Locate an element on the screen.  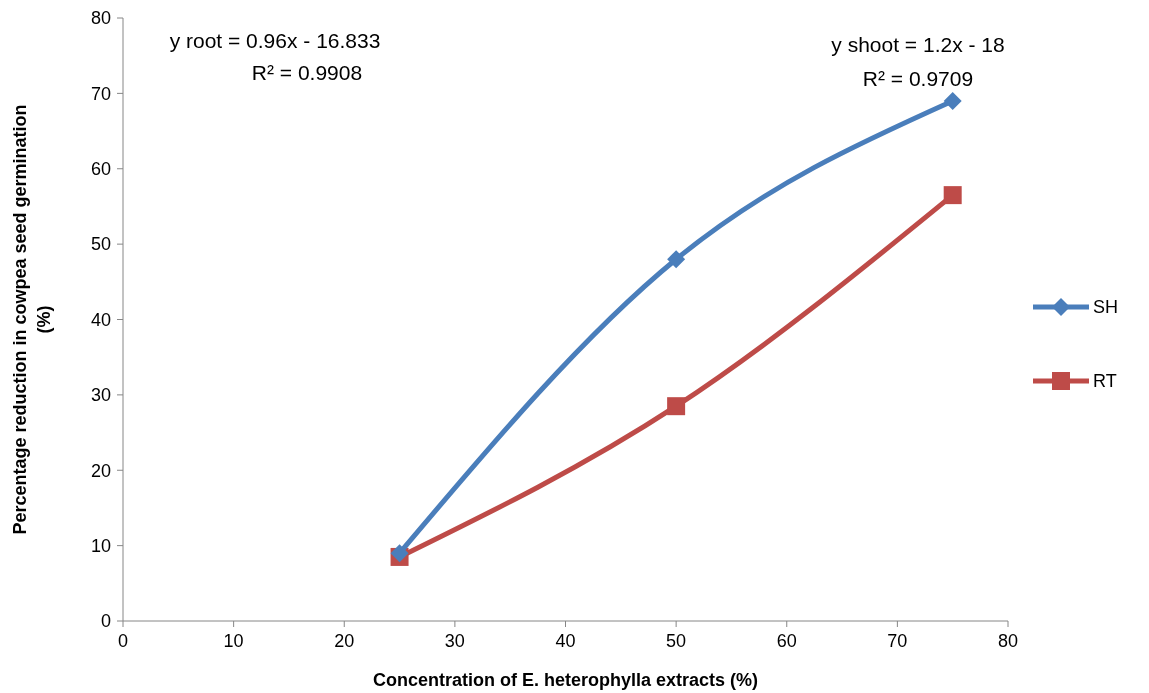
x-tick-label: 60 is located at coordinates (786, 641).